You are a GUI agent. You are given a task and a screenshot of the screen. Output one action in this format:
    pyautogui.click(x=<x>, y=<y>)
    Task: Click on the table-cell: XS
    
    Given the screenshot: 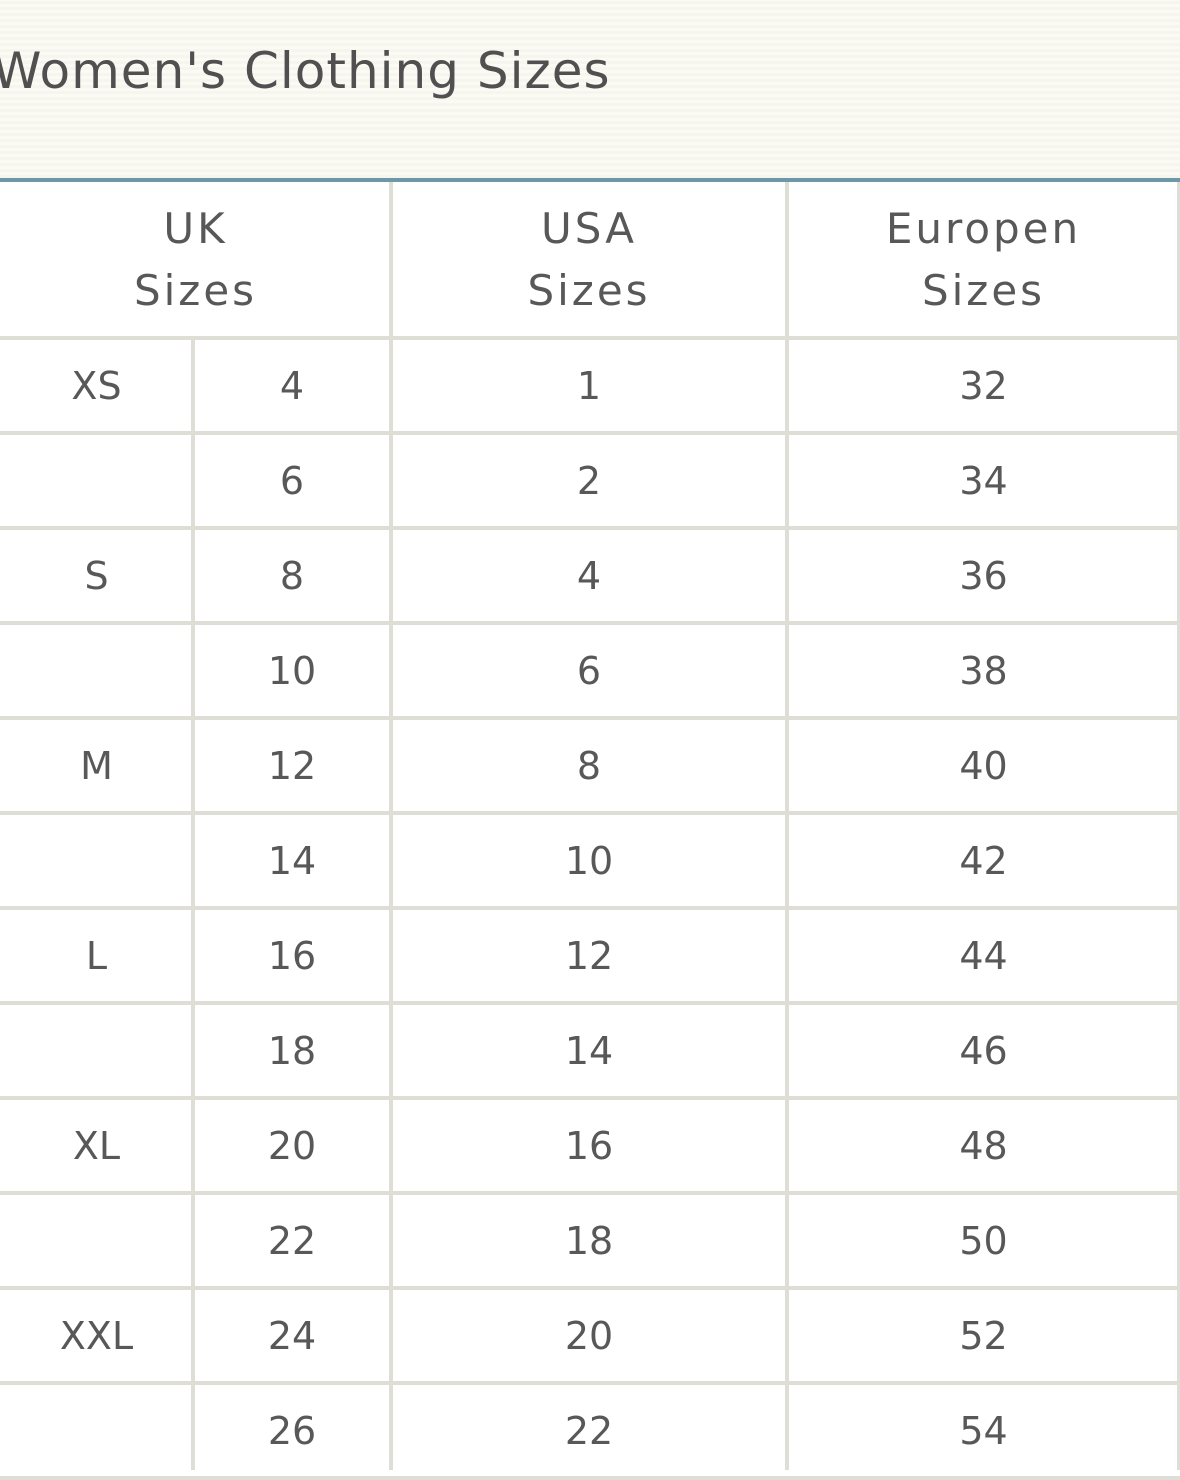 What is the action you would take?
    pyautogui.click(x=96, y=385)
    